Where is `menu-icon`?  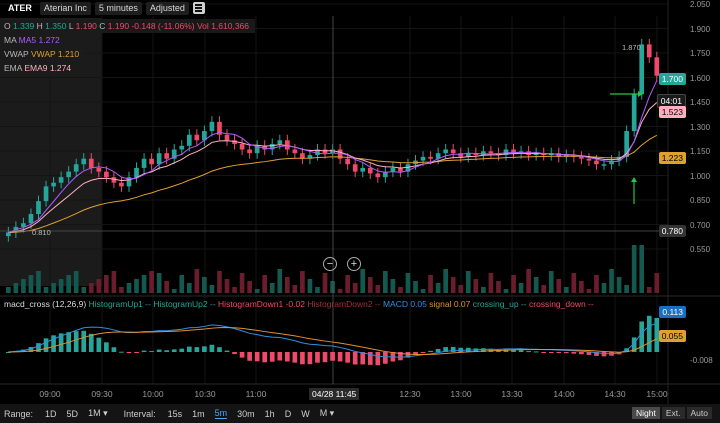 menu-icon is located at coordinates (198, 8).